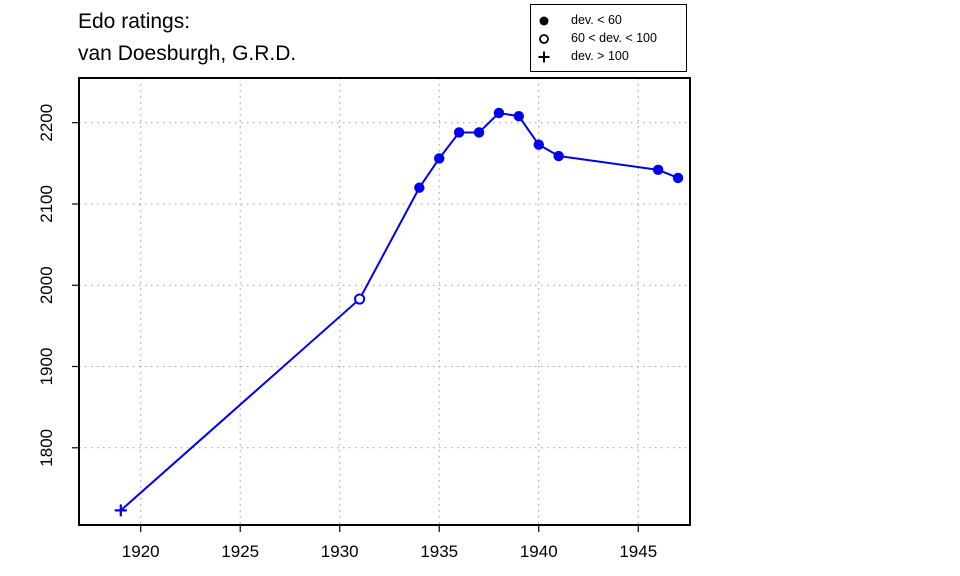  I want to click on data-point-plus, so click(120, 510).